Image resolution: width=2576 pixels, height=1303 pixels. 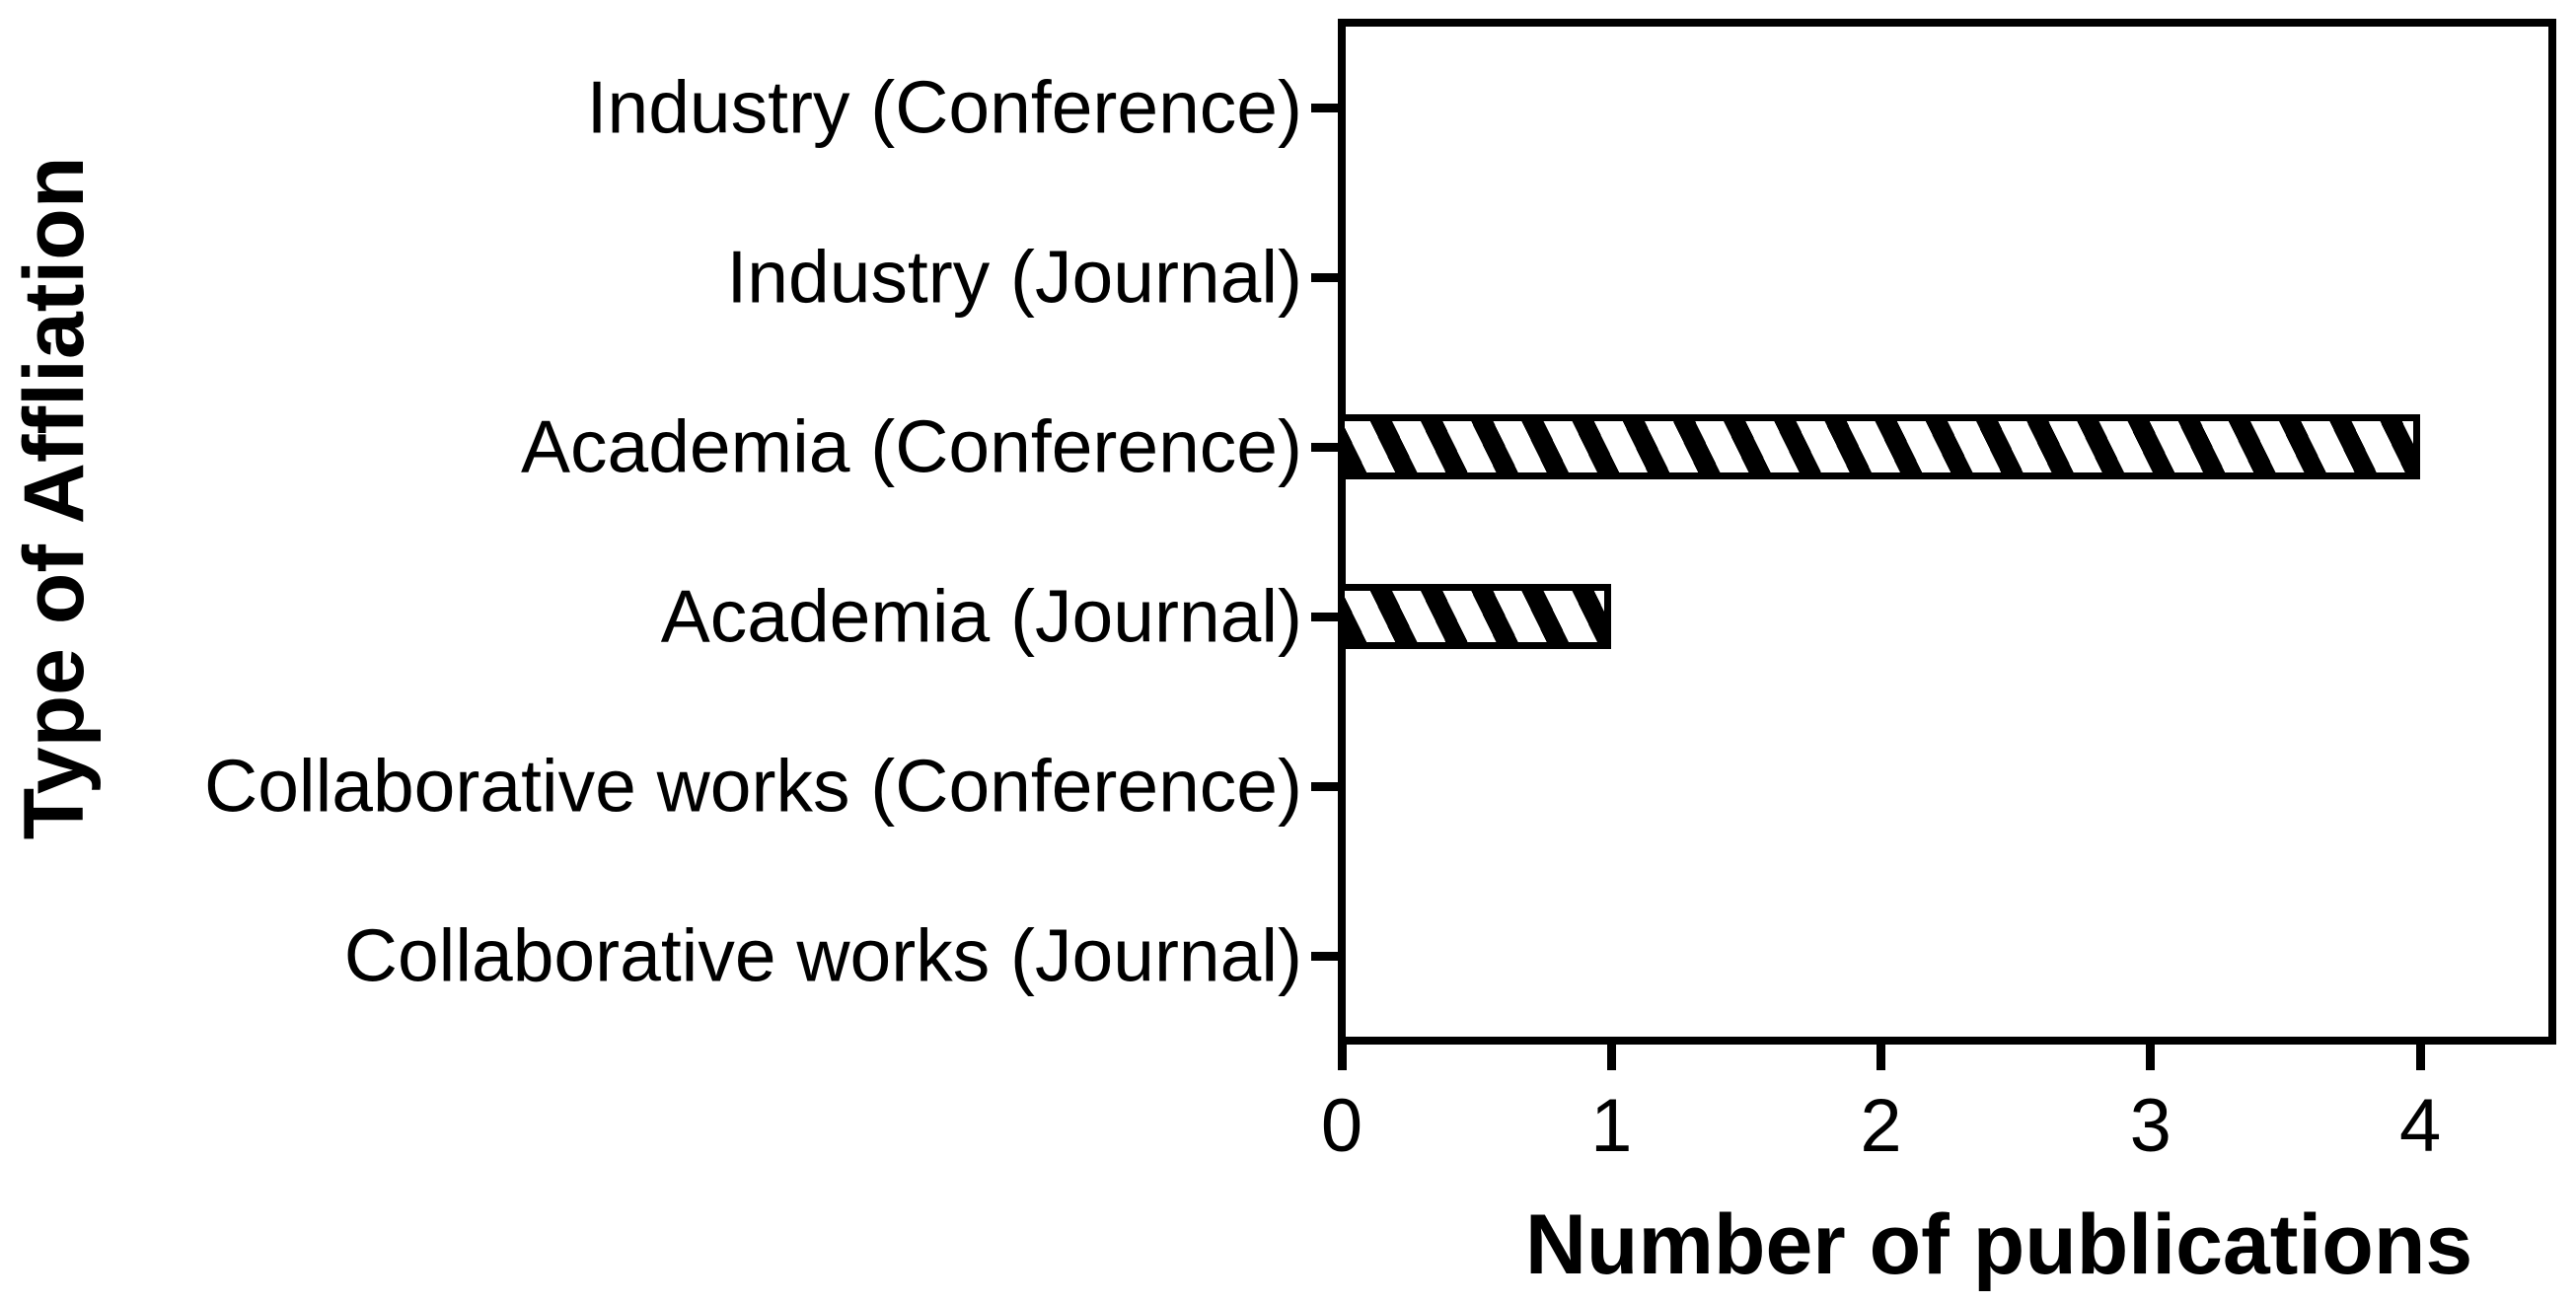 What do you see at coordinates (1014, 277) in the screenshot?
I see `y-tick-label-industry-journal: Industry (Journal)` at bounding box center [1014, 277].